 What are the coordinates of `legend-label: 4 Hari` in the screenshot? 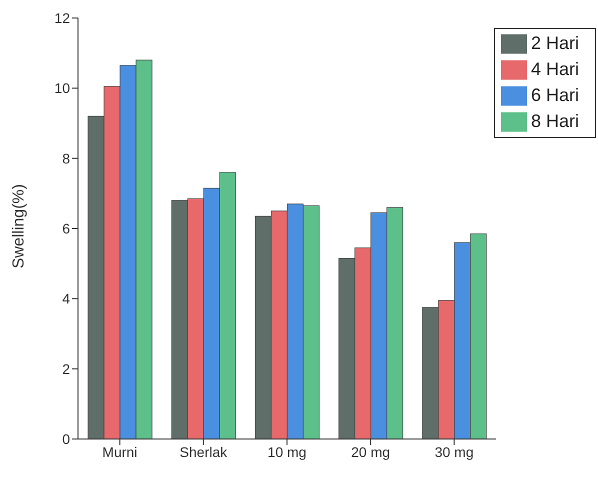 It's located at (554, 68).